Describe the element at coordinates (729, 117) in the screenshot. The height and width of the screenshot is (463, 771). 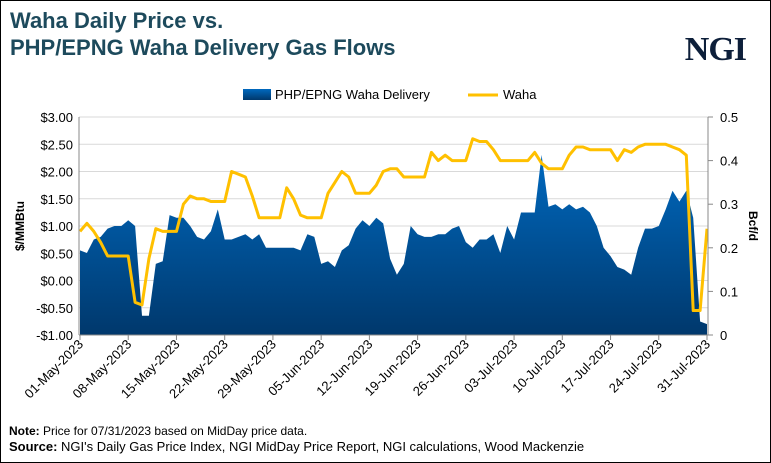
I see `right-tick-label: 0.5` at that location.